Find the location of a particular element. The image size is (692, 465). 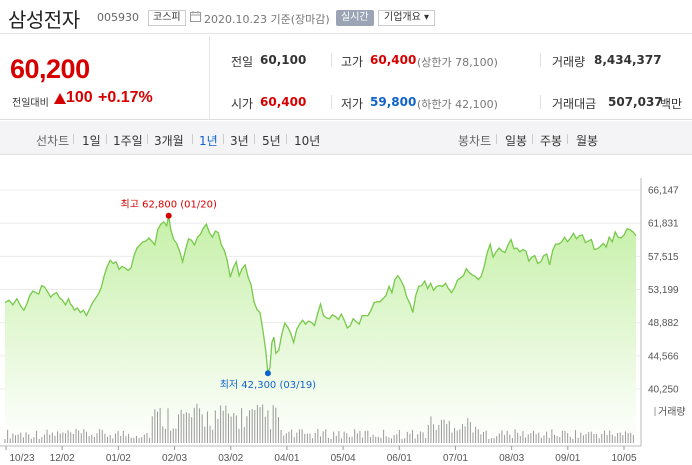

tab-monthly-candle: 월봉 is located at coordinates (587, 141).